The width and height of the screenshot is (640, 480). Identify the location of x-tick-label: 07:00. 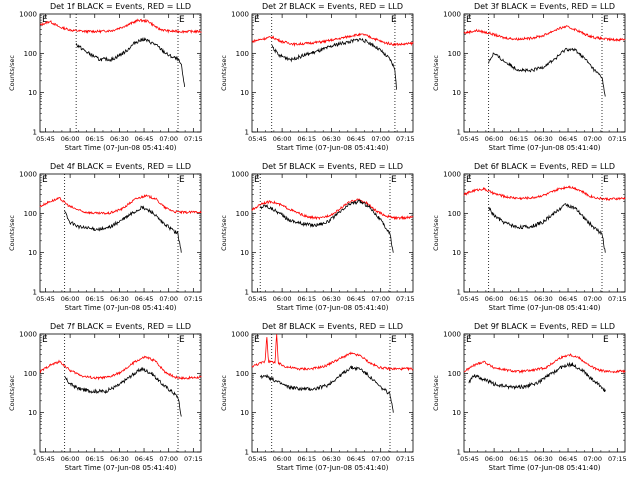
(380, 299).